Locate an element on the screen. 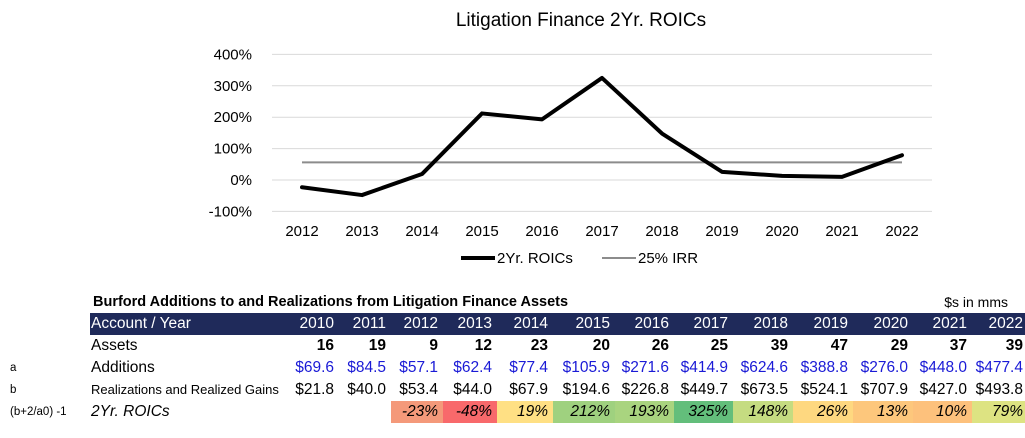 Image resolution: width=1025 pixels, height=438 pixels. table-cell: $276.0 is located at coordinates (884, 367).